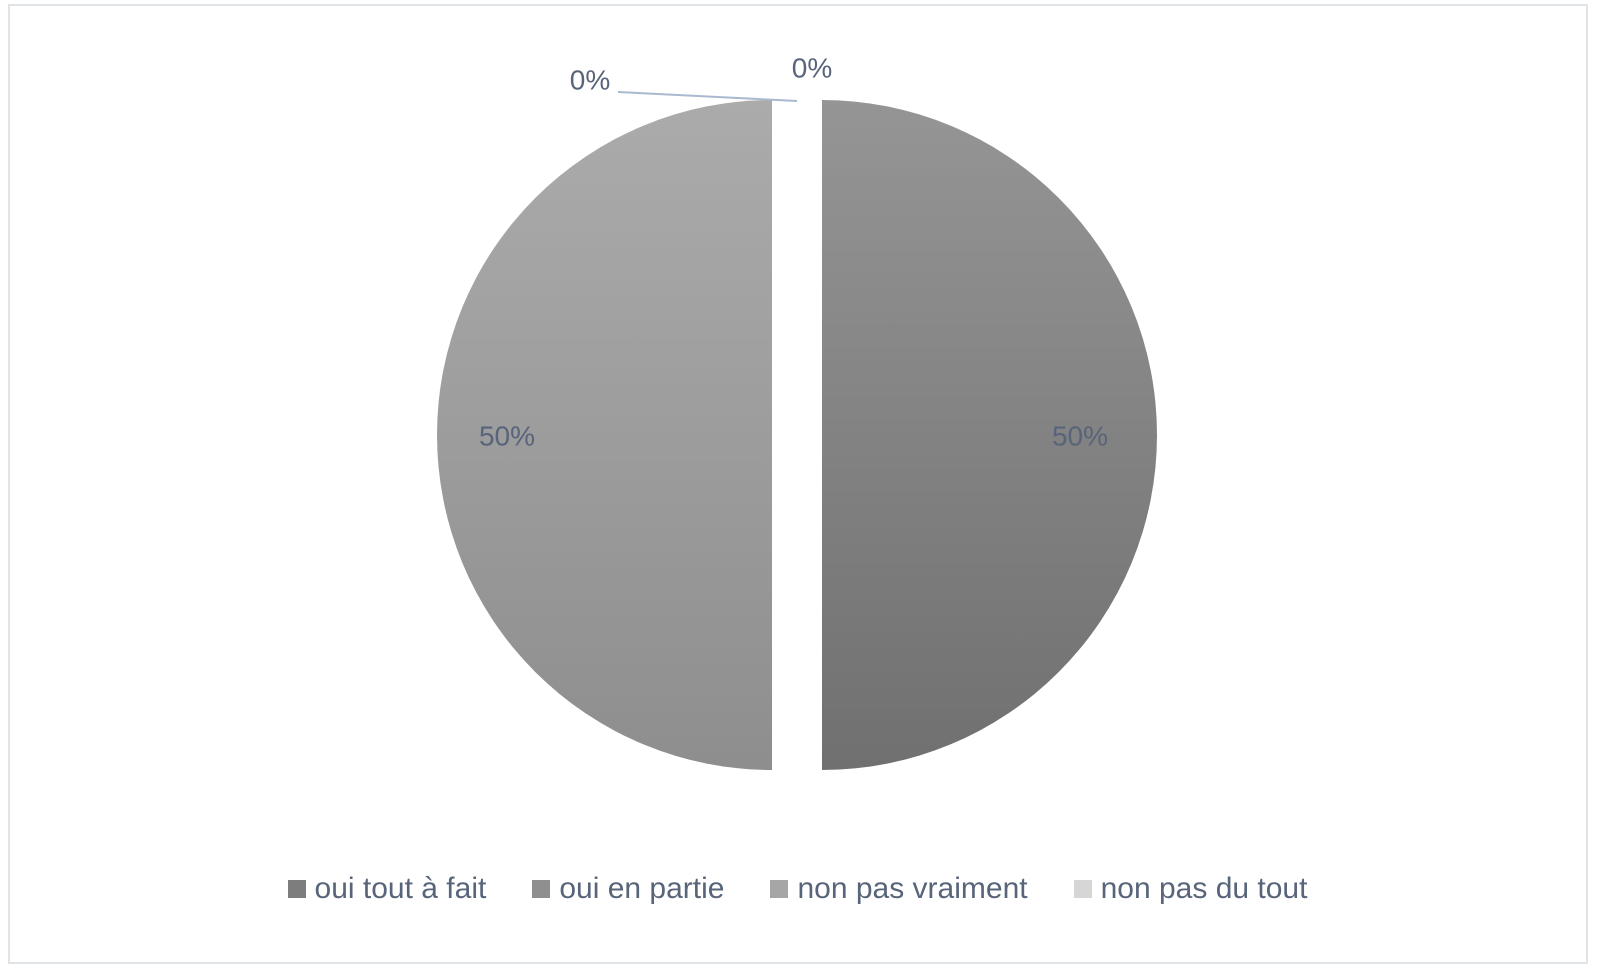  I want to click on data-label-1: 50%, so click(1080, 435).